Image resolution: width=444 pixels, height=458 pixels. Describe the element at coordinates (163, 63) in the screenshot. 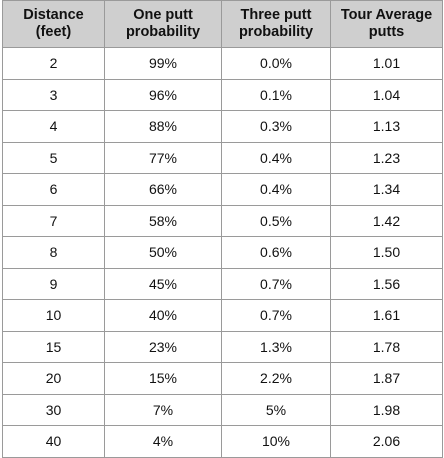

I see `cell-one-putt: 99%` at that location.